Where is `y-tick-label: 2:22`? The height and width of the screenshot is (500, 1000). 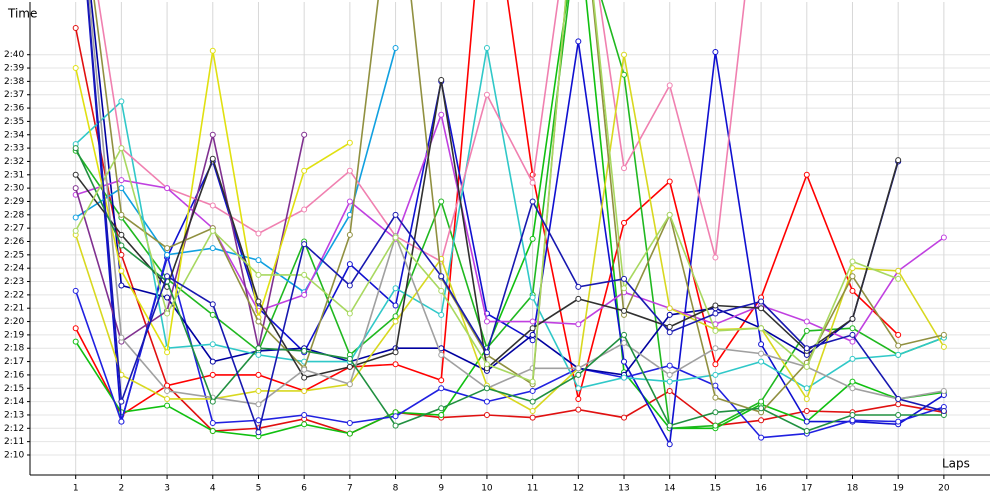 y-tick-label: 2:22 is located at coordinates (14, 295).